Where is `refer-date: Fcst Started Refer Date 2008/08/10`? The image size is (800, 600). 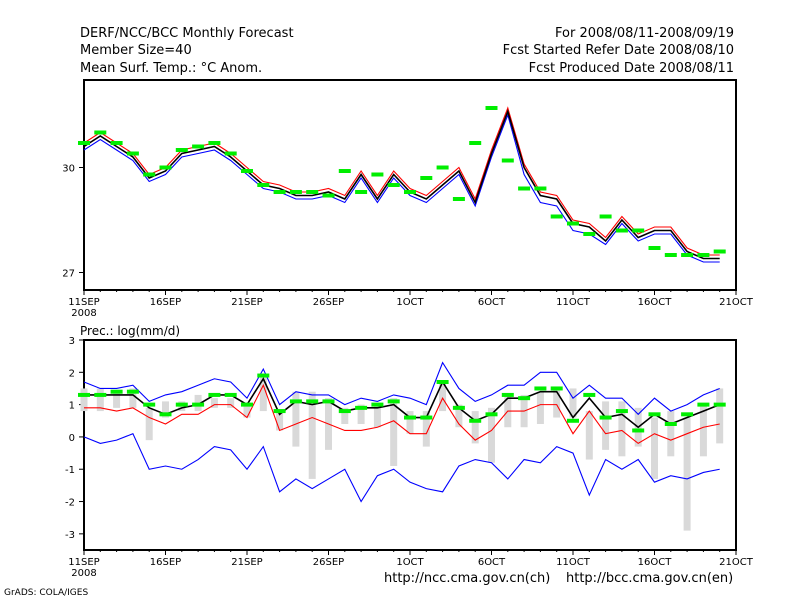 refer-date: Fcst Started Refer Date 2008/08/10 is located at coordinates (618, 50).